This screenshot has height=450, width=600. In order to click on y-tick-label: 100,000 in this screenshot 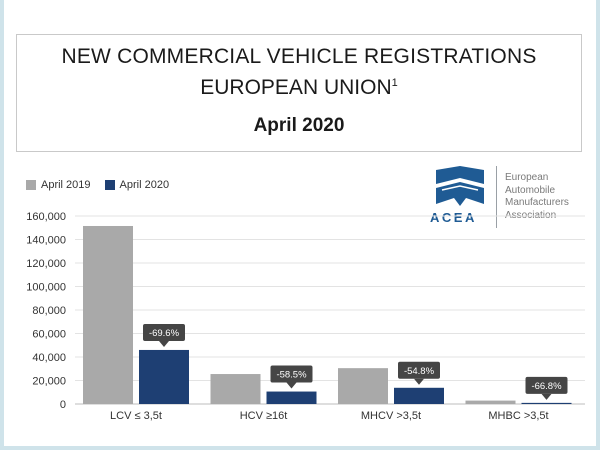, I will do `click(46, 288)`.